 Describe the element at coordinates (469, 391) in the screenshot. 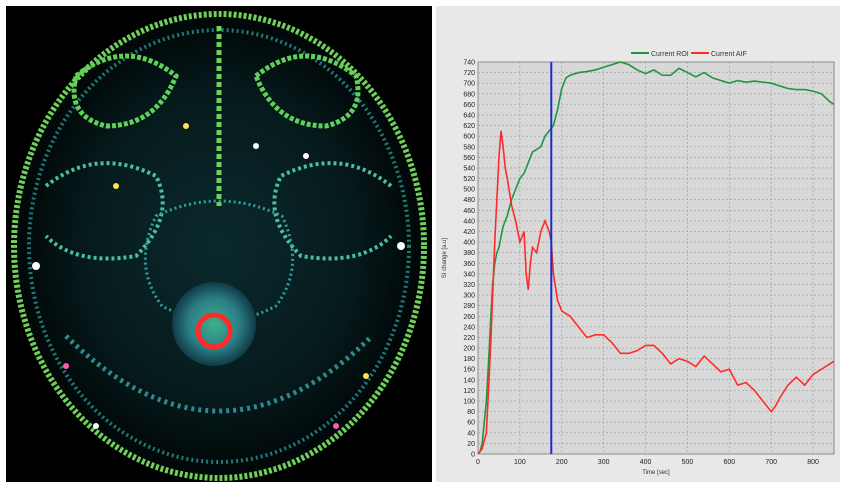

I see `y-tick-label: 120` at that location.